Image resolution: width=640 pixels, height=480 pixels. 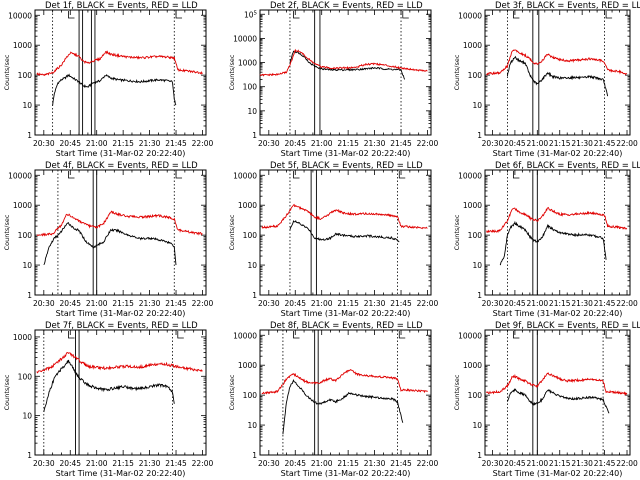 I want to click on panel-title: Det 5f, BLACK = Events, RED = LLD, so click(x=346, y=166).